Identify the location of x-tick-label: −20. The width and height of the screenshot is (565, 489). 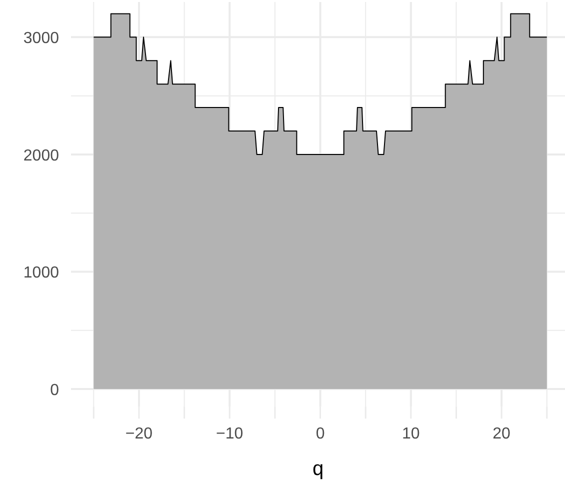
(139, 434).